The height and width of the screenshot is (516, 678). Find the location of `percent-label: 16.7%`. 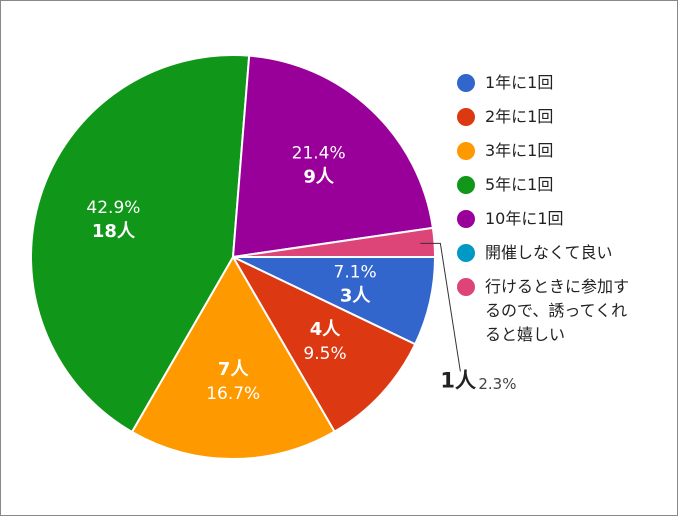

percent-label: 16.7% is located at coordinates (233, 394).